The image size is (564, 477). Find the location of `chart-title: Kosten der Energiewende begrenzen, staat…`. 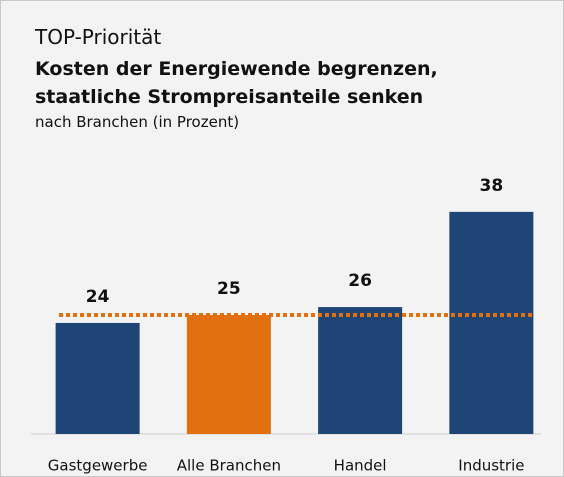

chart-title: Kosten der Energiewende begrenzen, staat… is located at coordinates (236, 83).